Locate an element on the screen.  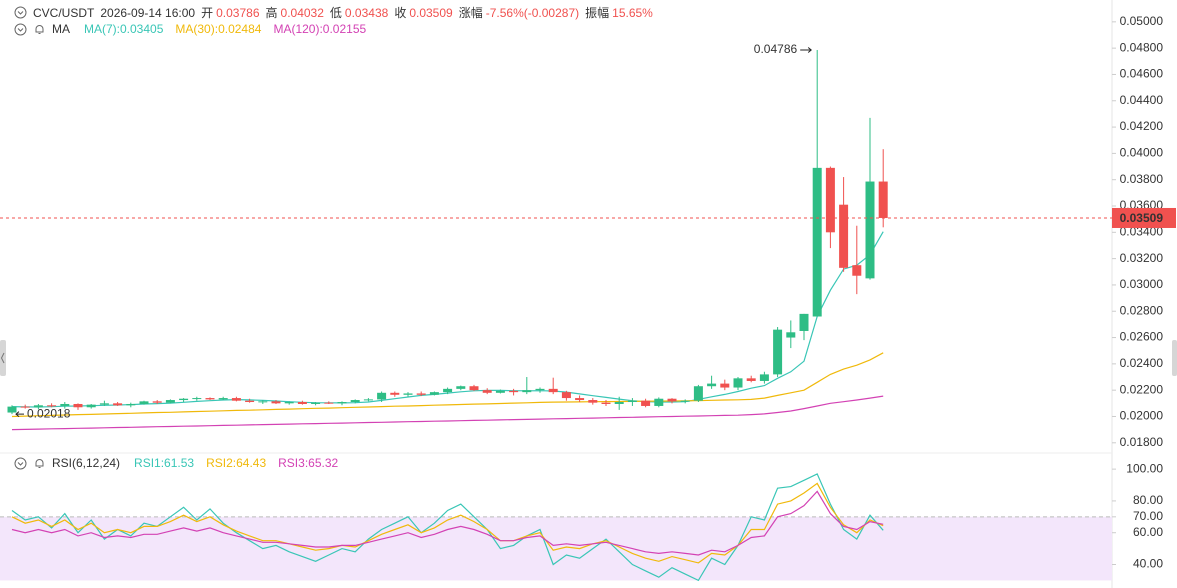
legend-entry: MA(120):0.02155 is located at coordinates (320, 29).